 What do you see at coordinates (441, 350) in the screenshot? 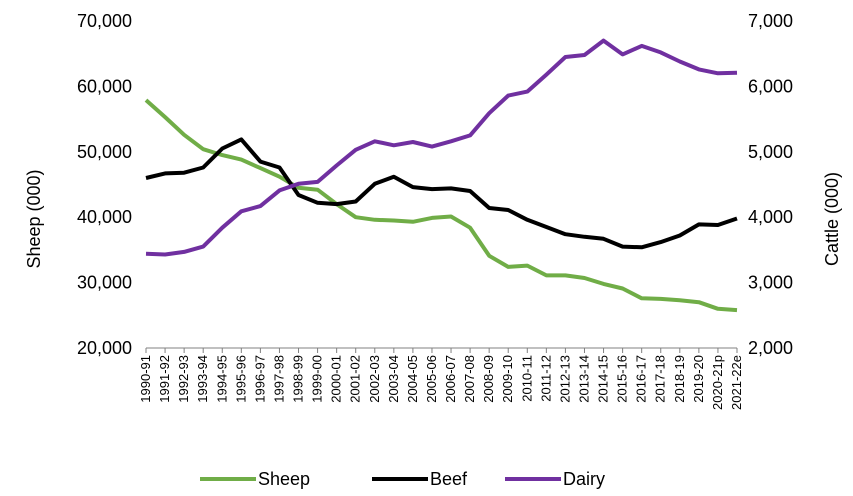
I see `chart-axes` at bounding box center [441, 350].